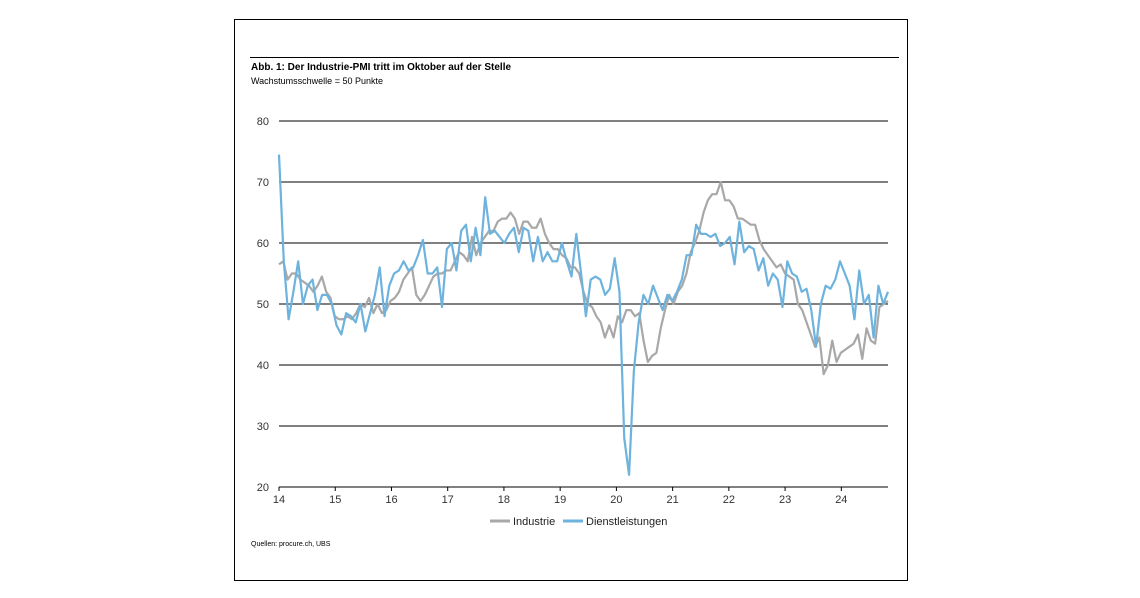 Image resolution: width=1140 pixels, height=598 pixels. What do you see at coordinates (785, 500) in the screenshot?
I see `x-tick-label: 23` at bounding box center [785, 500].